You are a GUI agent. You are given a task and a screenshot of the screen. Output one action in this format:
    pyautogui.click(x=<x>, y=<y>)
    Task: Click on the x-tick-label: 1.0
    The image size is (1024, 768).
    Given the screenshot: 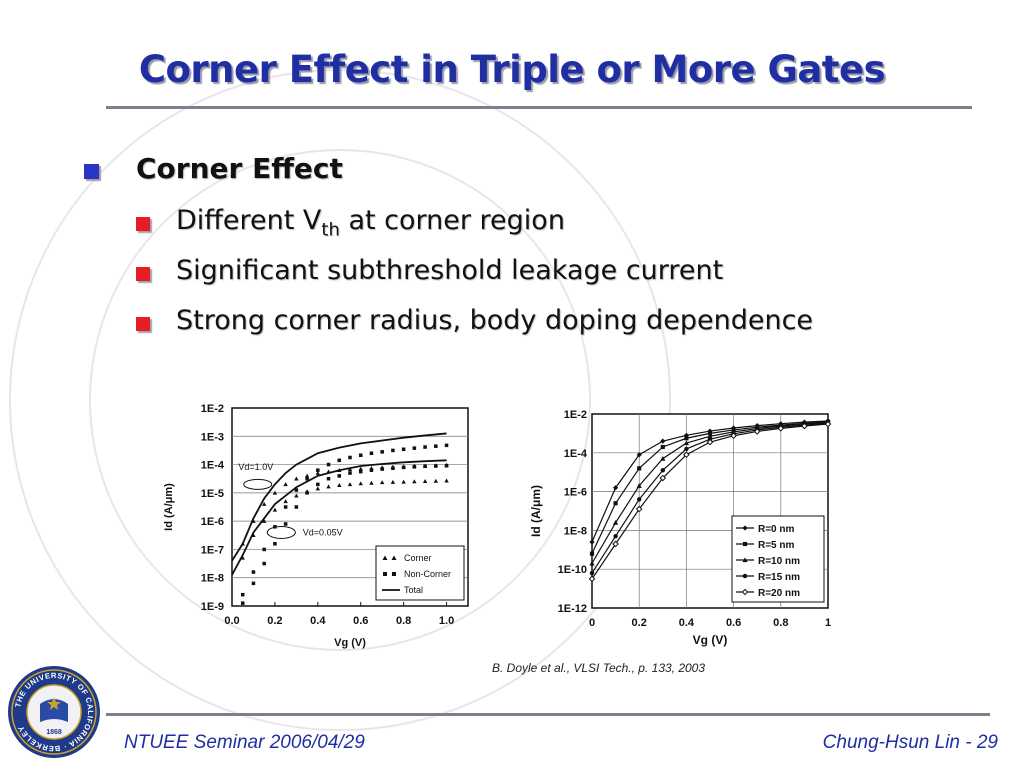 What is the action you would take?
    pyautogui.click(x=446, y=621)
    